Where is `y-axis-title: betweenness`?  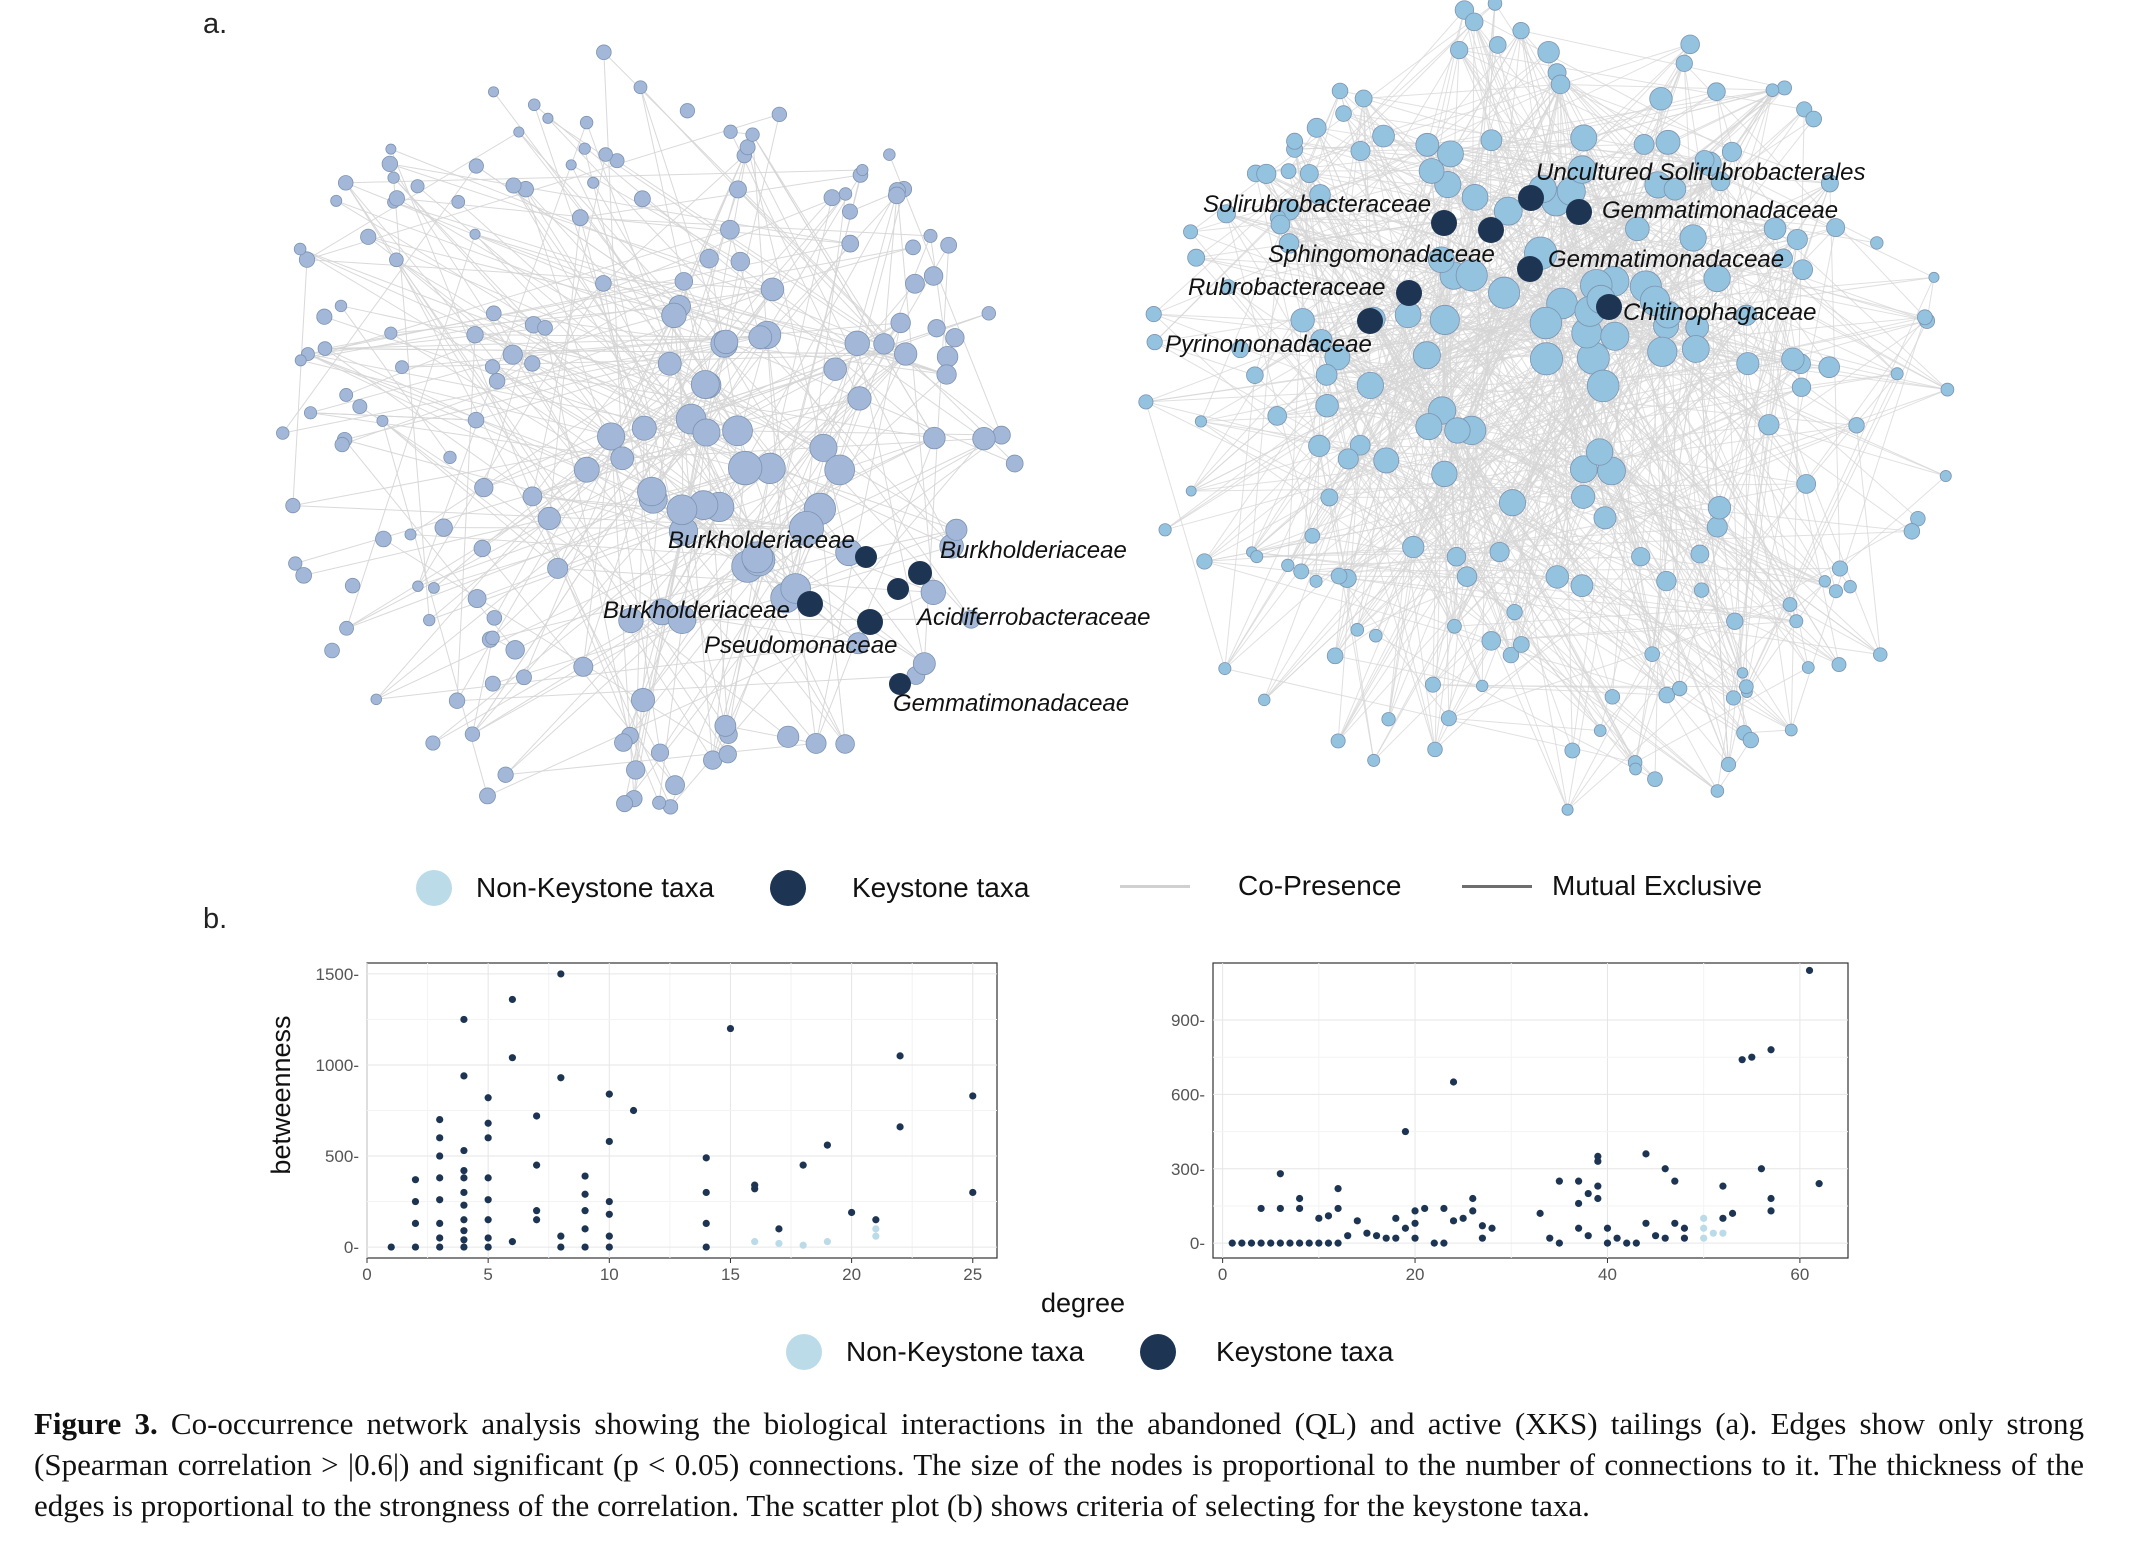 y-axis-title: betweenness is located at coordinates (281, 1094).